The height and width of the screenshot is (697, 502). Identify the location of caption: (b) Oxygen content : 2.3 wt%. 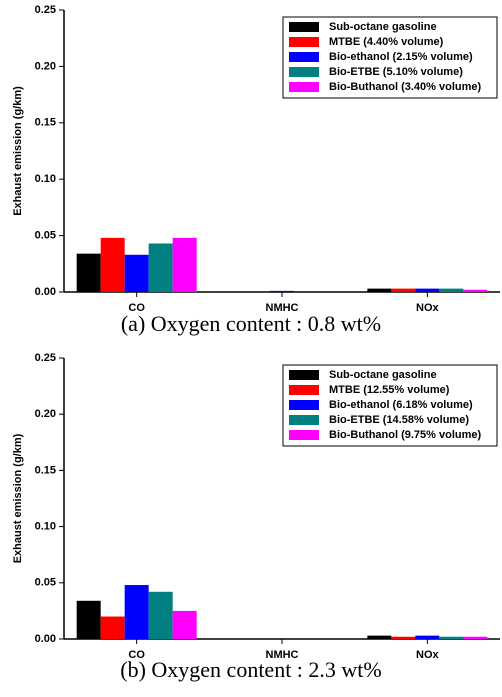
(251, 669).